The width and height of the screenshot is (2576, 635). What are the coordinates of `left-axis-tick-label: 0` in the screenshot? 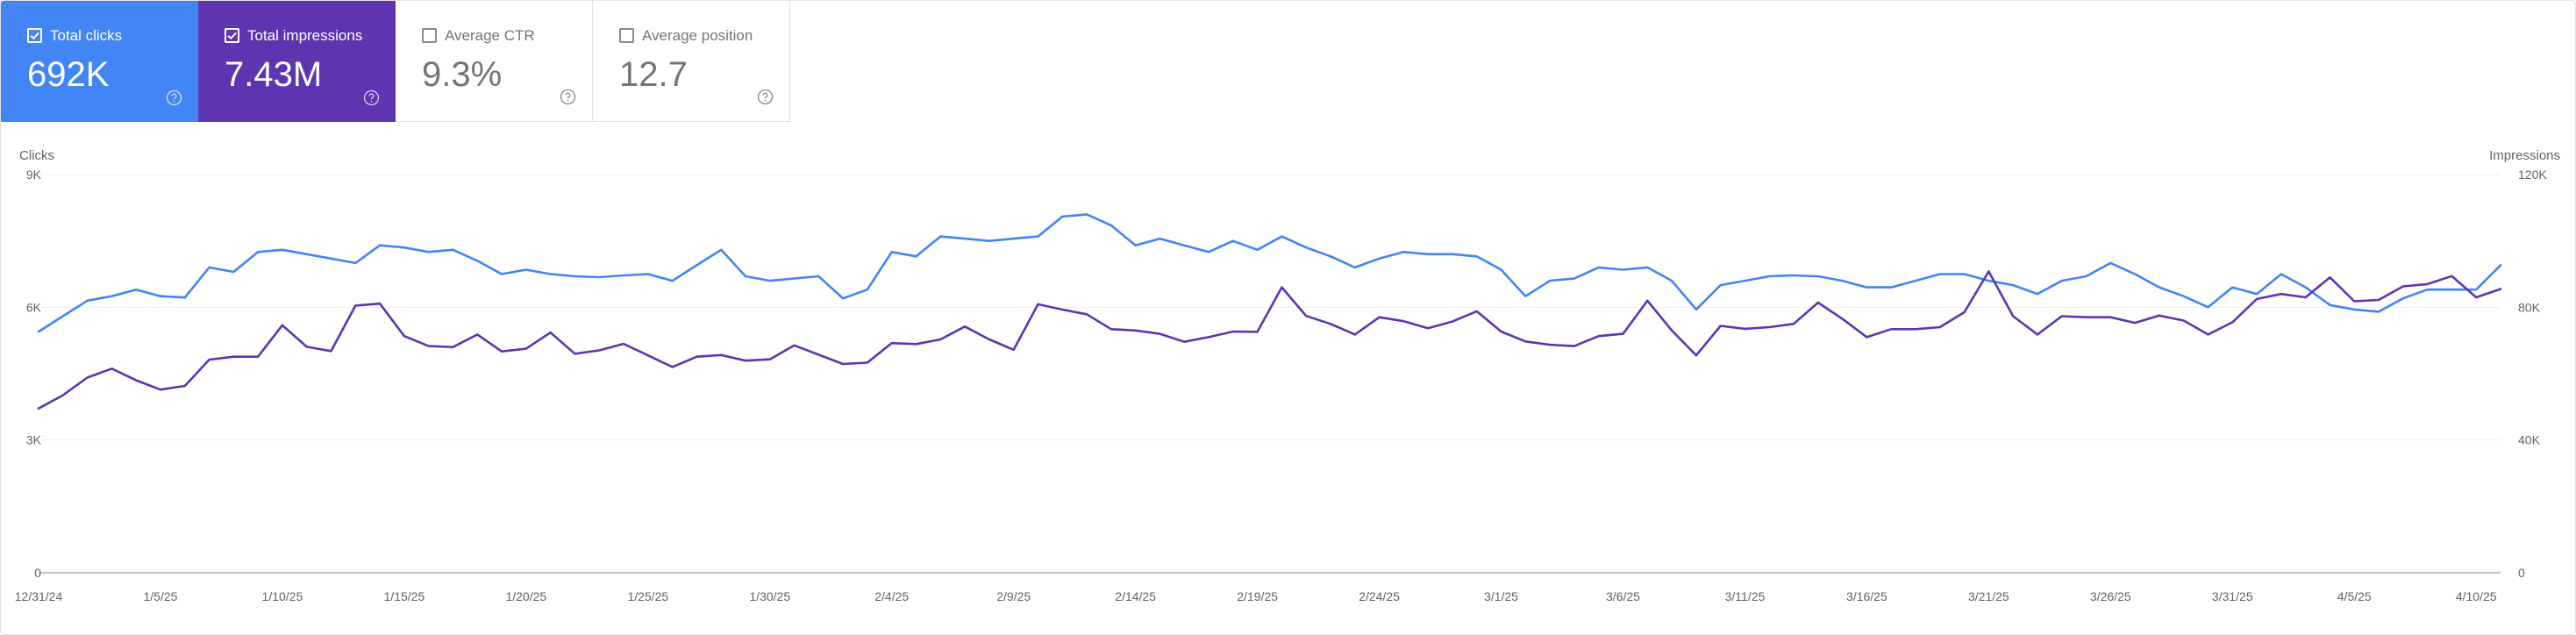 It's located at (37, 573).